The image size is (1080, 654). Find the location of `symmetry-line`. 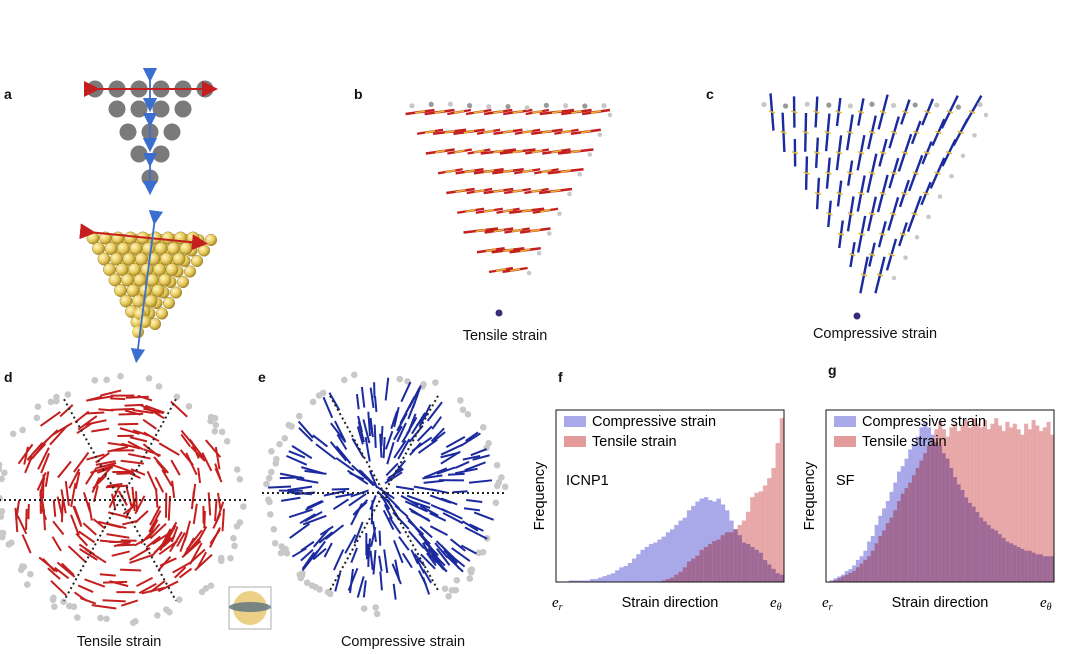

symmetry-line is located at coordinates (120, 500).